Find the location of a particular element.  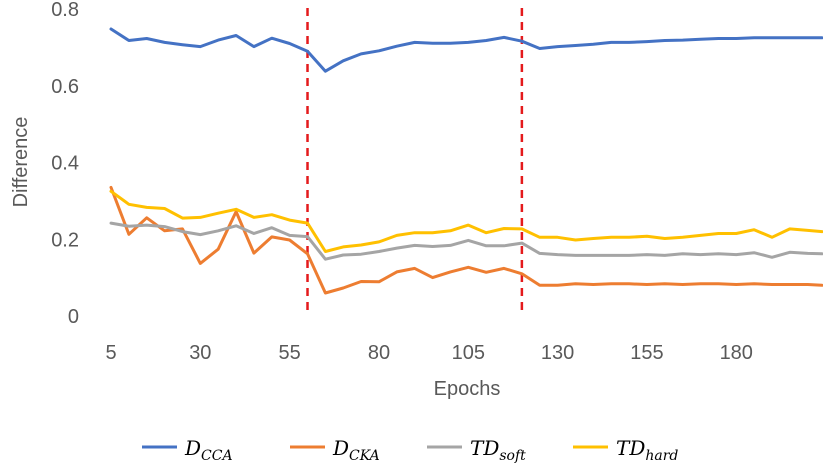

y-tick-label: 0 is located at coordinates (73, 317).